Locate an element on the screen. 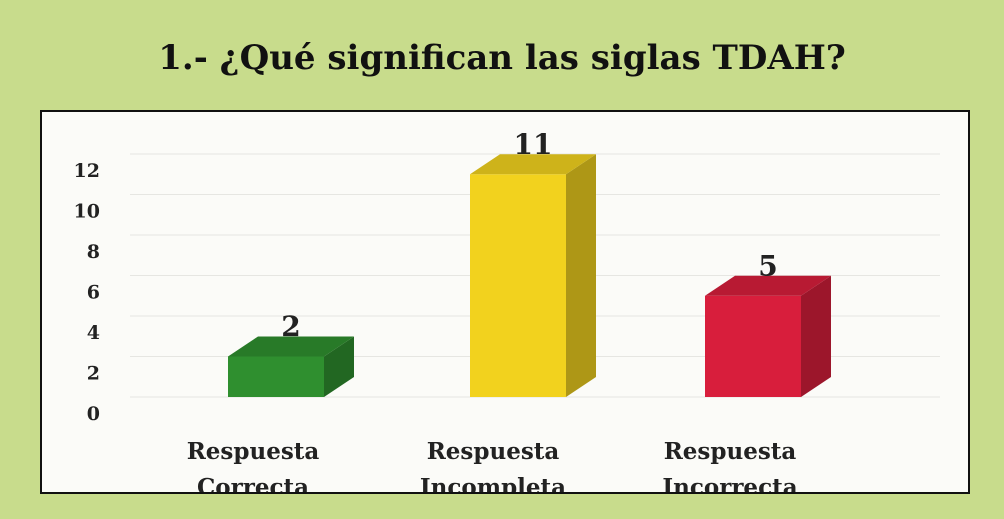 The width and height of the screenshot is (1004, 519). chart-title: 1.- ¿Qué significan las siglas TDAH? is located at coordinates (502, 58).